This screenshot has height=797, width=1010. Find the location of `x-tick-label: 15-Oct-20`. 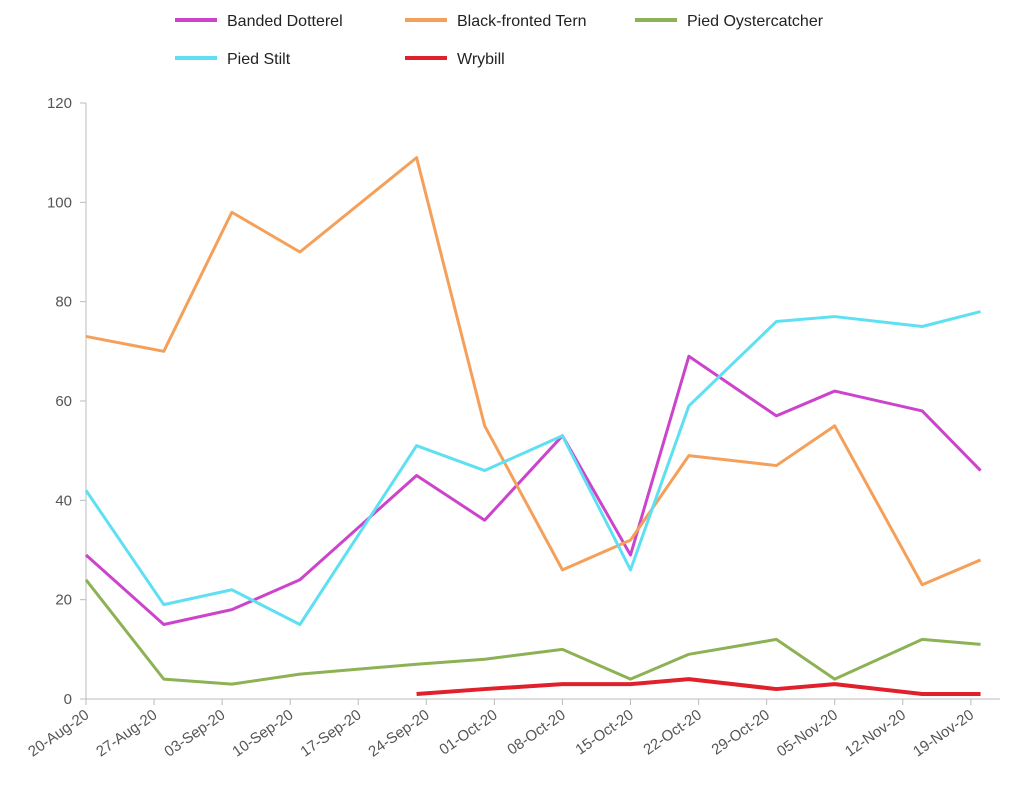

x-tick-label: 15-Oct-20 is located at coordinates (604, 732).